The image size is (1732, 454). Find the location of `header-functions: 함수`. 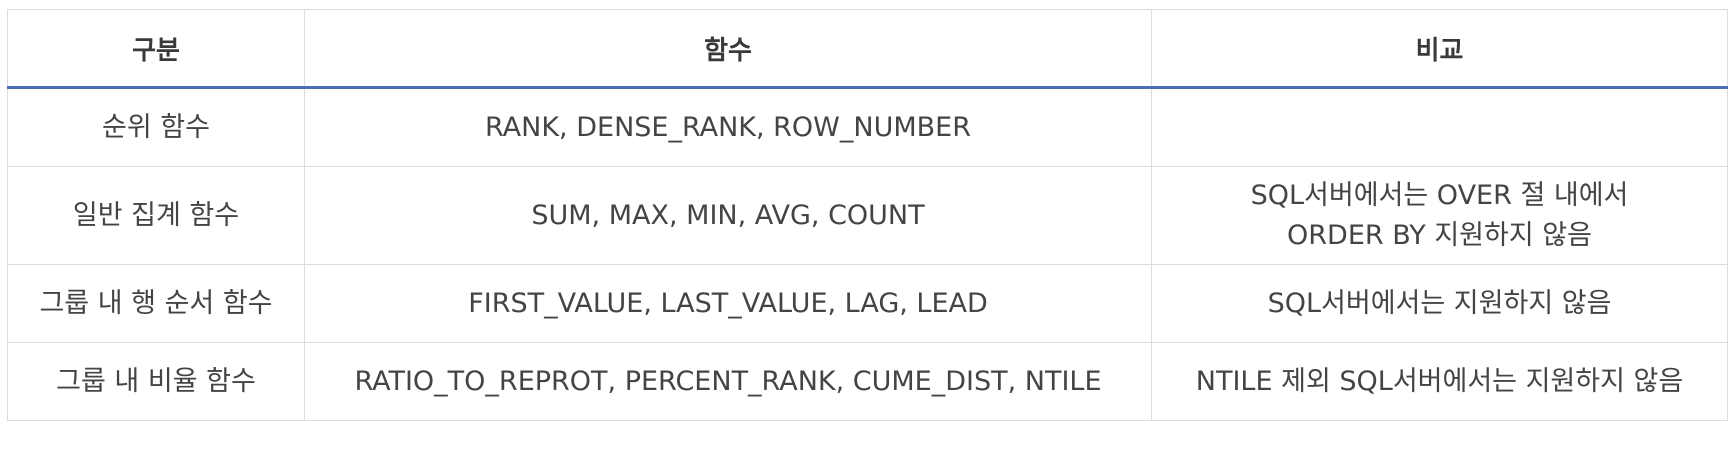

header-functions: 함수 is located at coordinates (728, 49).